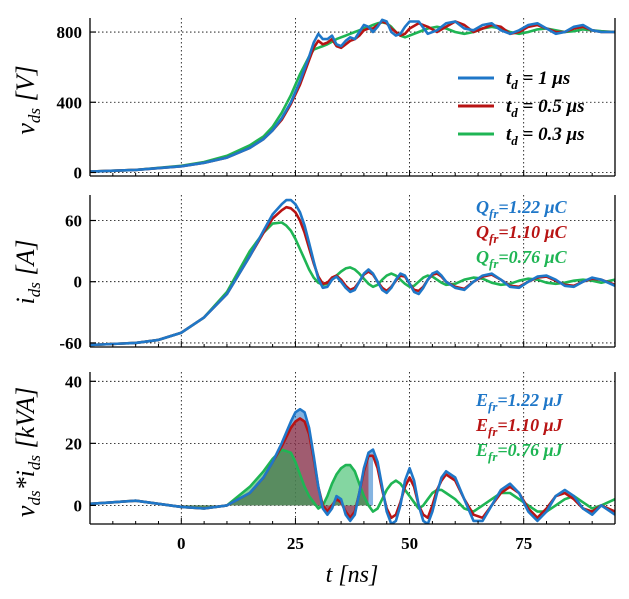 The height and width of the screenshot is (599, 629). I want to click on power-y-label: vds*ids [kVA], so click(27, 452).